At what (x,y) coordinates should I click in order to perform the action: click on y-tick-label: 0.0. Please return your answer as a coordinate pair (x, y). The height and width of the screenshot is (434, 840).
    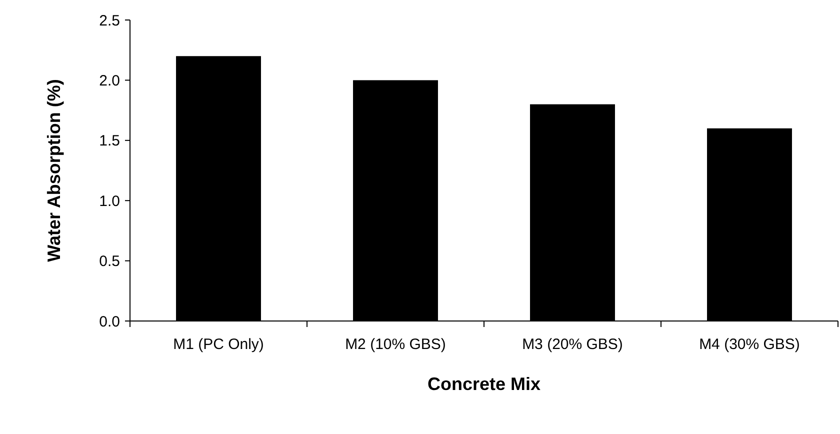
    Looking at the image, I should click on (109, 321).